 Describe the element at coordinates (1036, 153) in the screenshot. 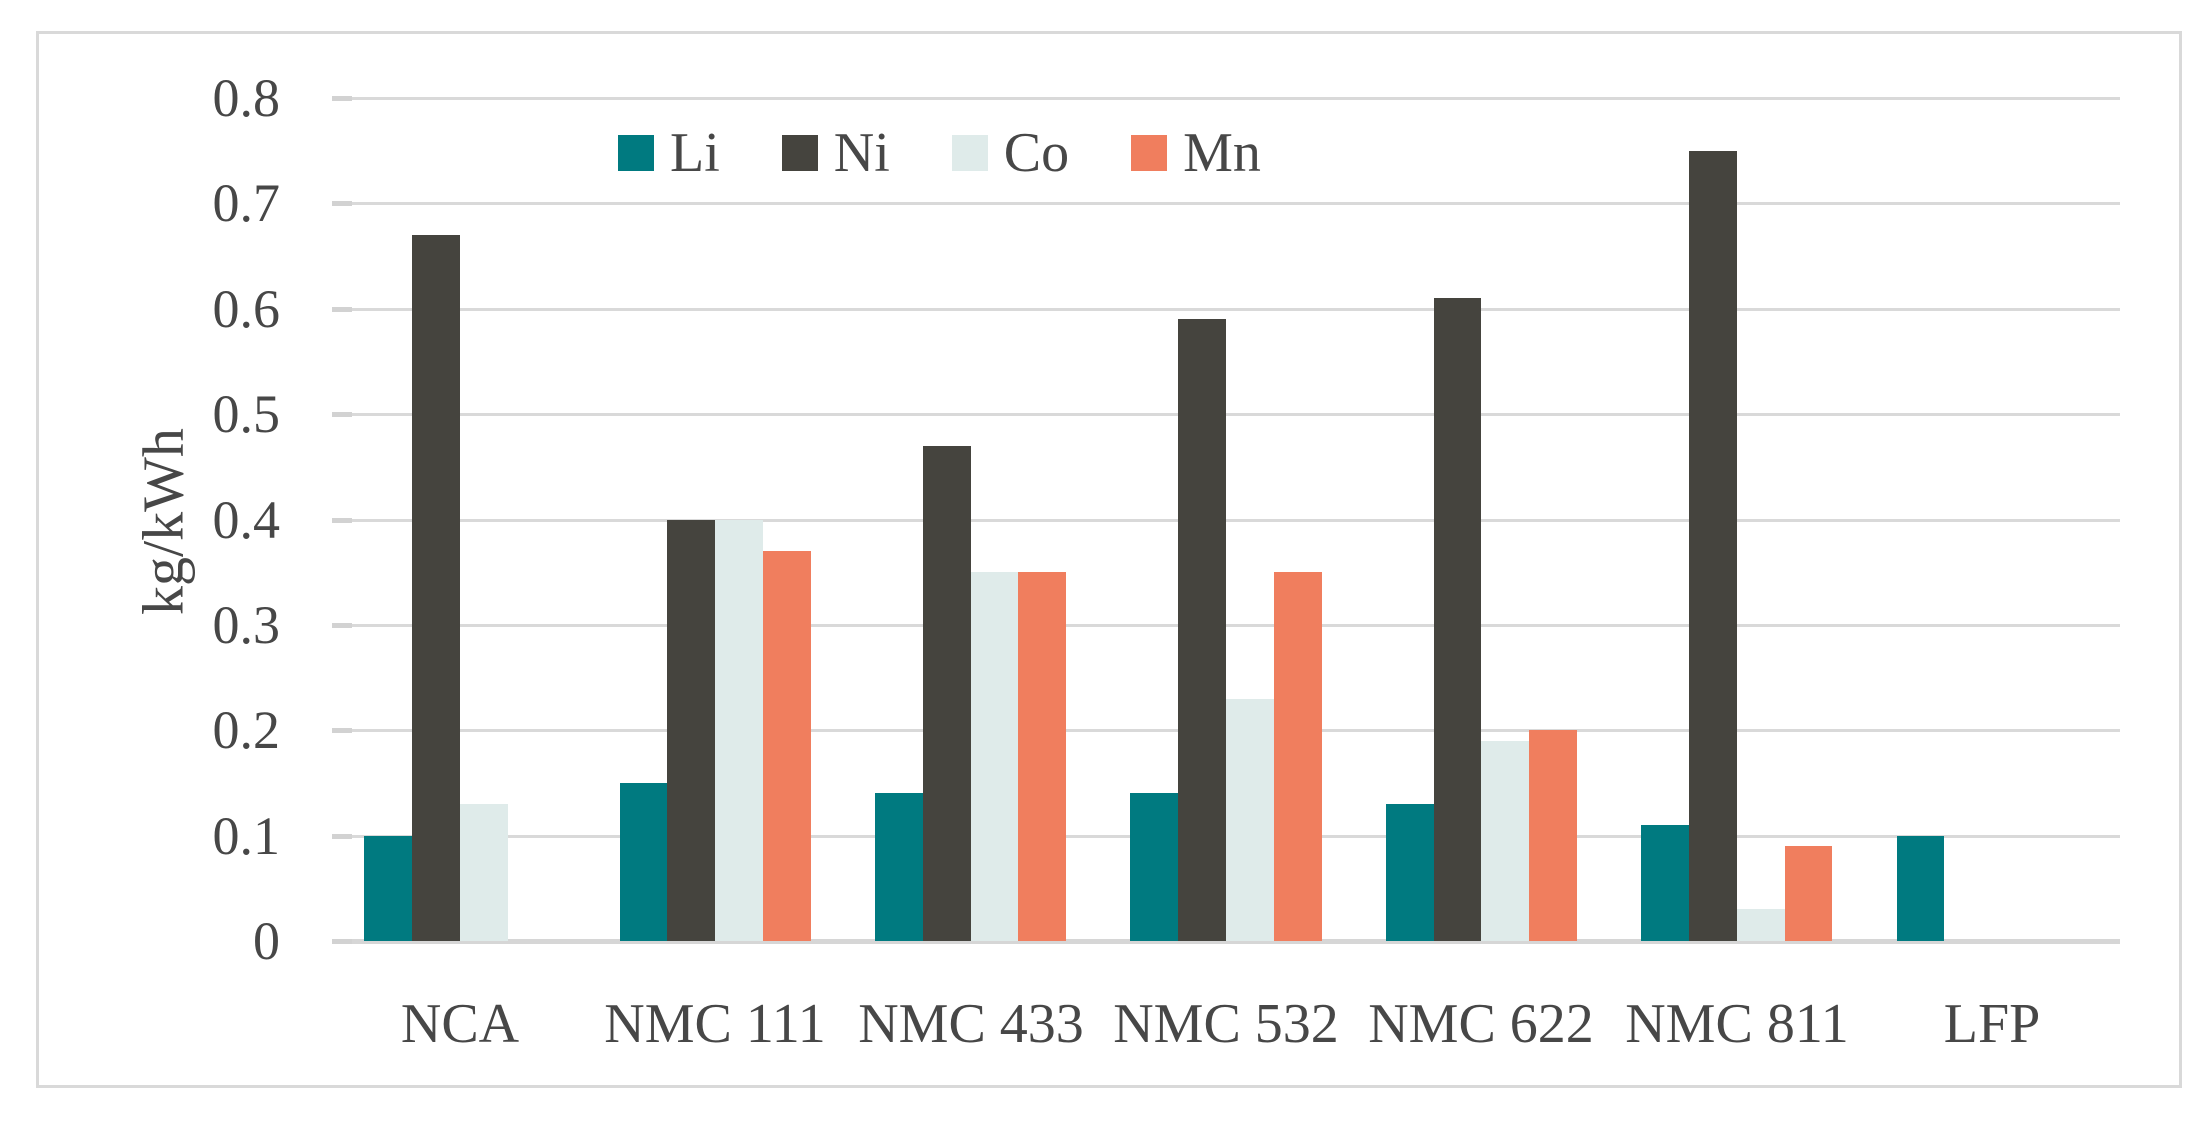

I see `legend-label: Co` at that location.